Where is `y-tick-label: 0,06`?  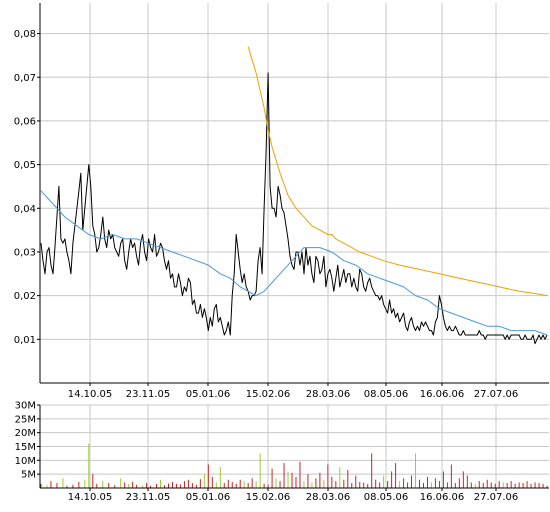 y-tick-label: 0,06 is located at coordinates (25, 121).